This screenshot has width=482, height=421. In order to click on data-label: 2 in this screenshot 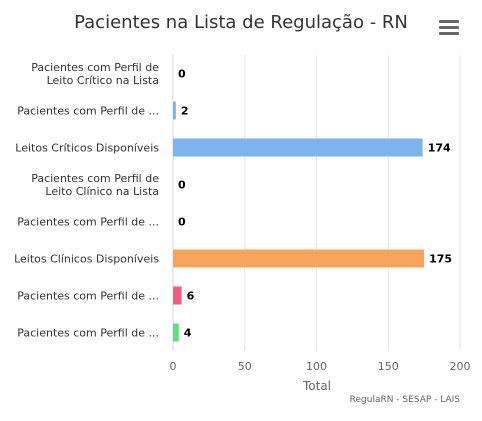, I will do `click(185, 111)`.